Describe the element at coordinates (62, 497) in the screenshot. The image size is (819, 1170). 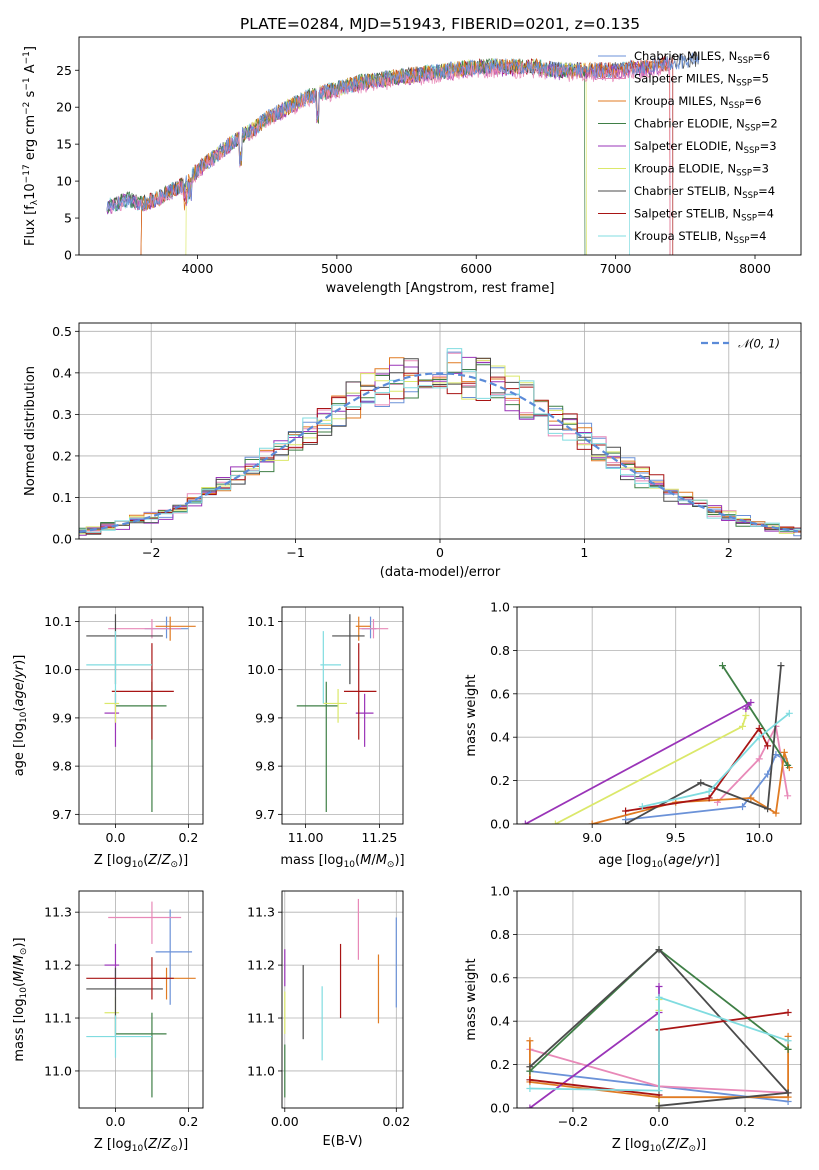
I see `y-tick-label: 0.1` at that location.